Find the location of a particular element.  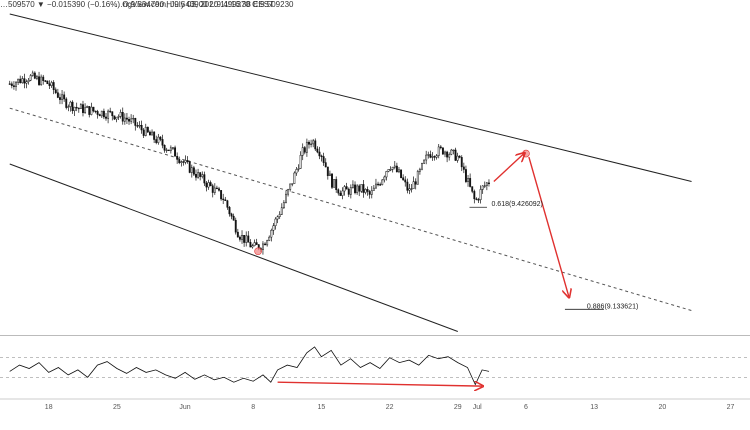

oscillator-pane is located at coordinates (375, 366).